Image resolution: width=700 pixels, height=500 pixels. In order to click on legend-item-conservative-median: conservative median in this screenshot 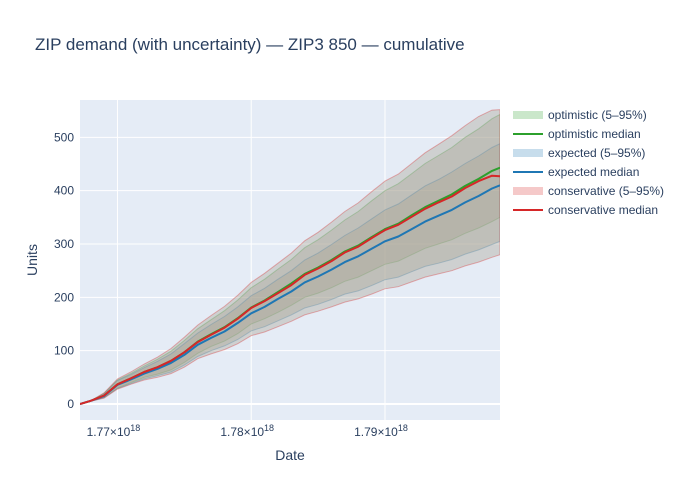, I will do `click(585, 210)`.